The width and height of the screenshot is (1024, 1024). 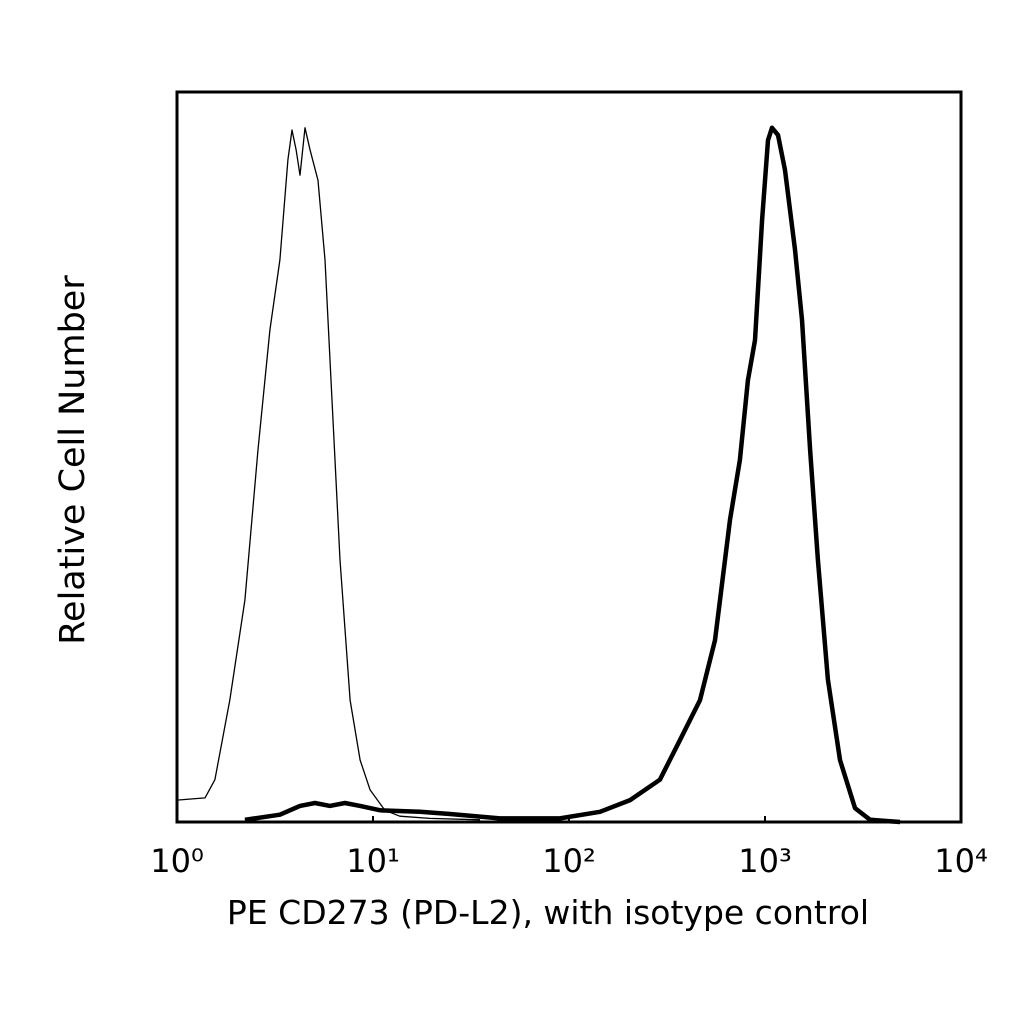 I want to click on x-axis-label: PE CD273 (PD-L2), with isotype control, so click(x=548, y=912).